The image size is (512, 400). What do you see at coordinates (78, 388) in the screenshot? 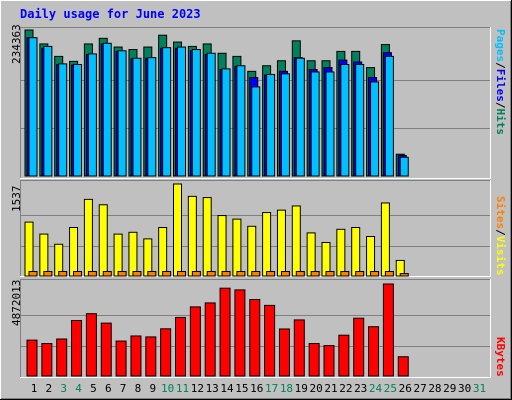
I see `day-label-4: 4` at bounding box center [78, 388].